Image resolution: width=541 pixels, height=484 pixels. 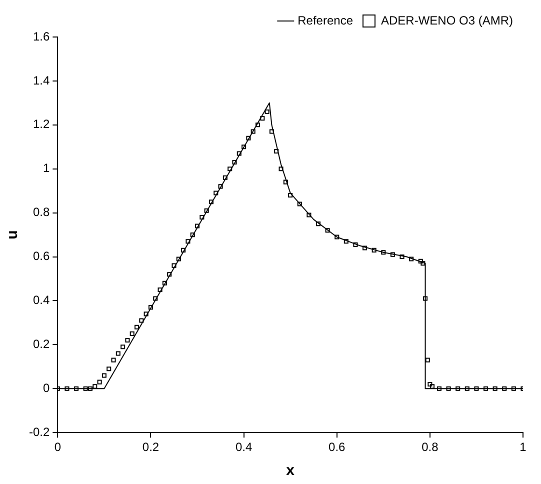 I want to click on x-axis-title: x, so click(x=291, y=471).